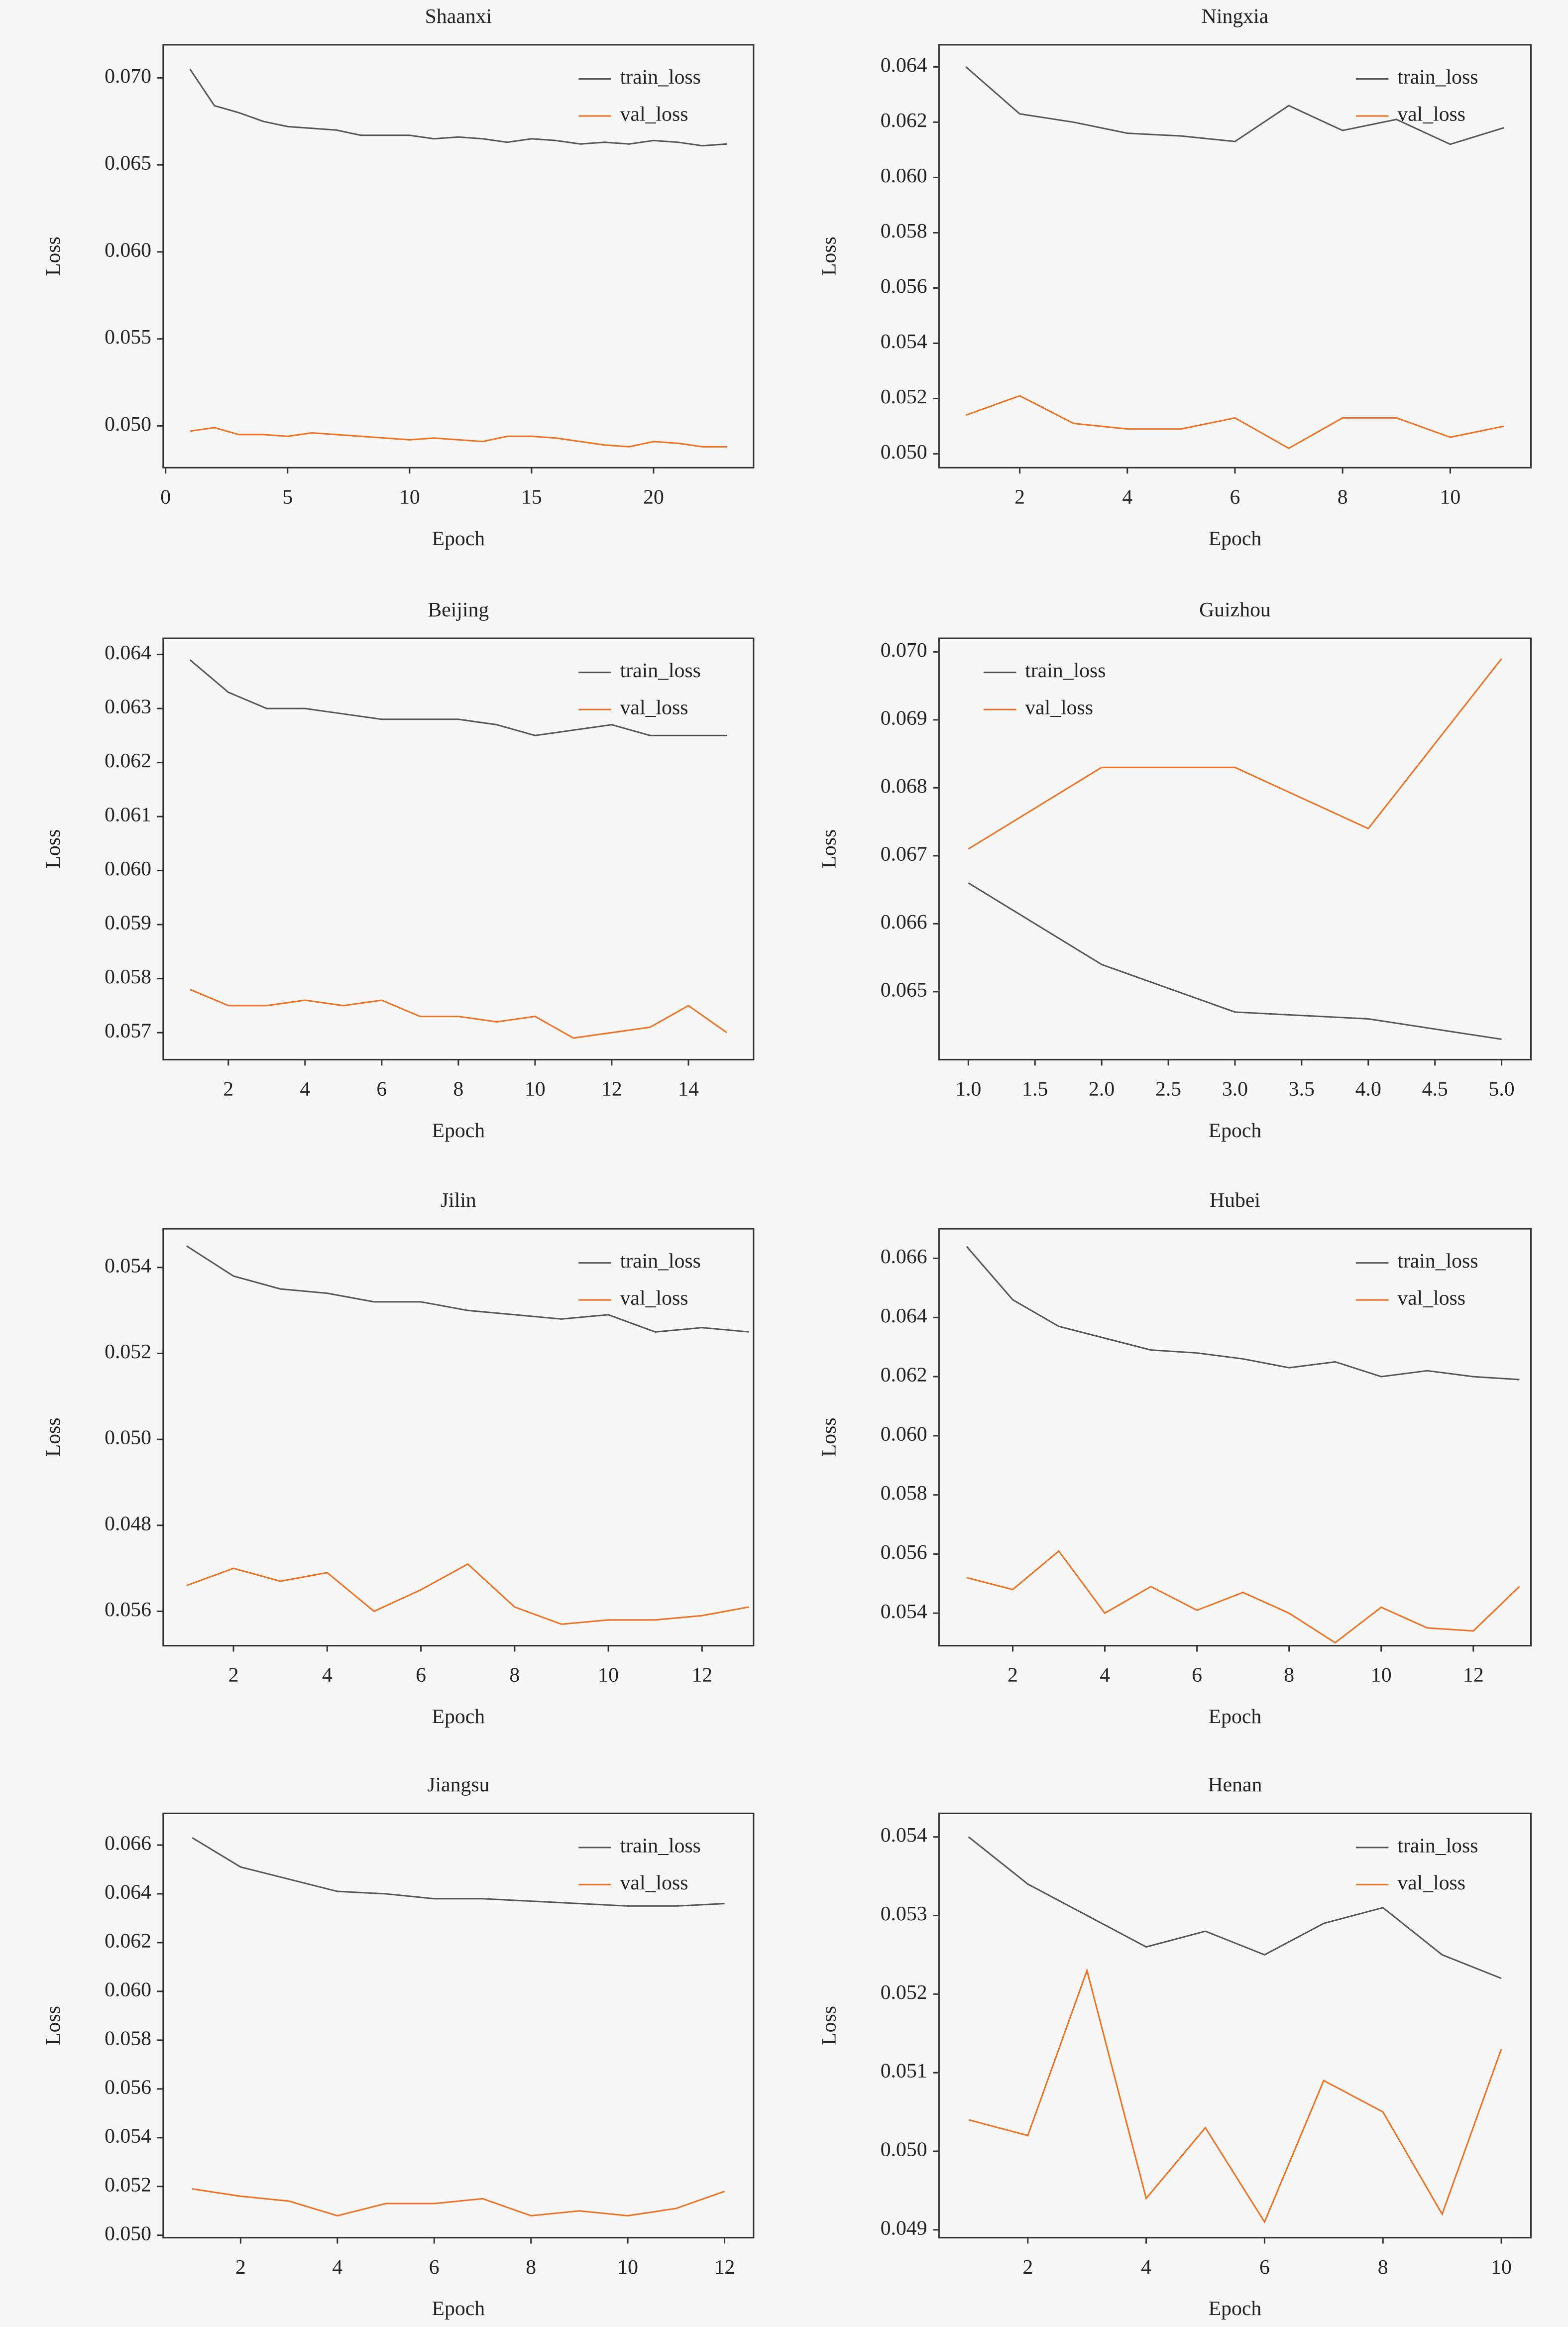 Image resolution: width=1568 pixels, height=2327 pixels. I want to click on chart-title: Guizhou, so click(1235, 609).